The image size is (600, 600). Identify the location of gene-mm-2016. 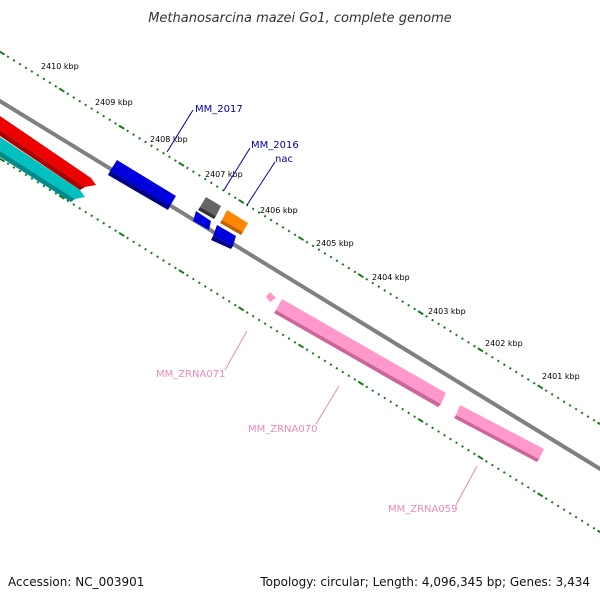
(224, 235).